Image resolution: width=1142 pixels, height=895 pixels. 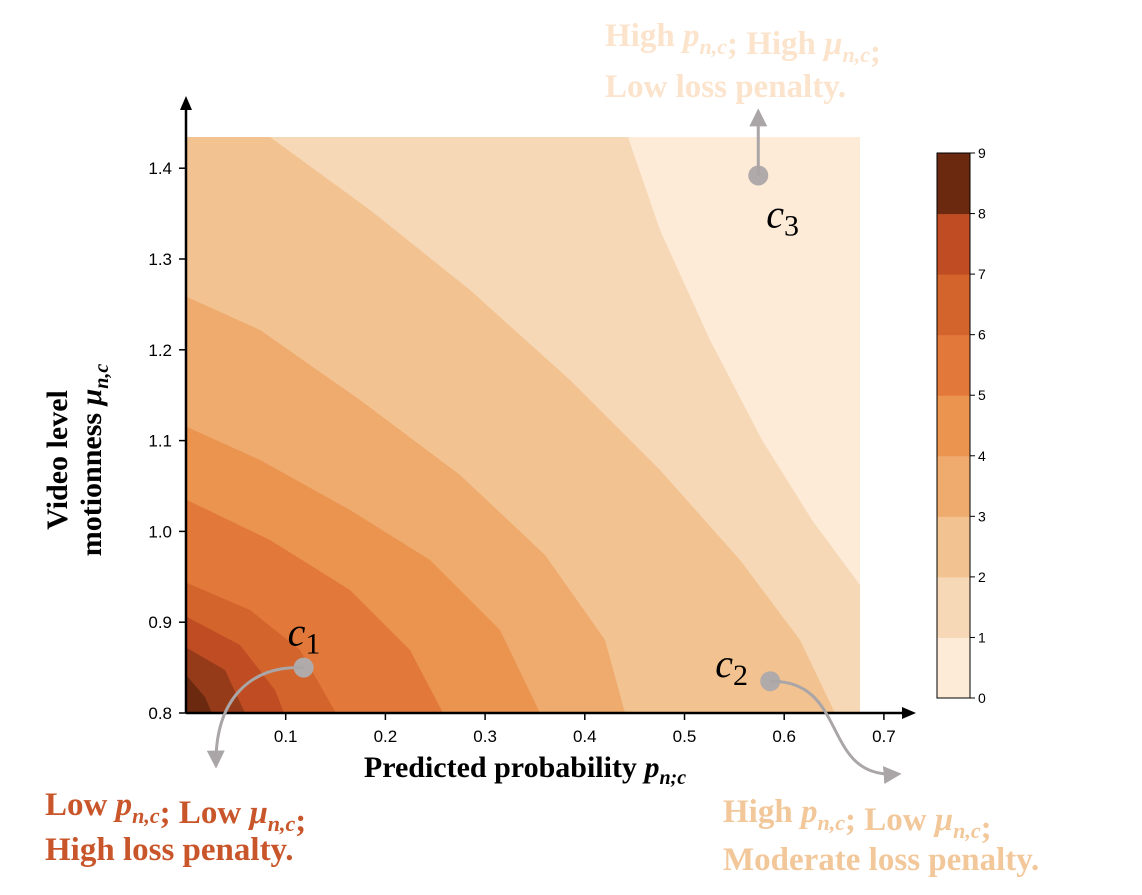 What do you see at coordinates (386, 736) in the screenshot?
I see `x-tick-label: 0.2` at bounding box center [386, 736].